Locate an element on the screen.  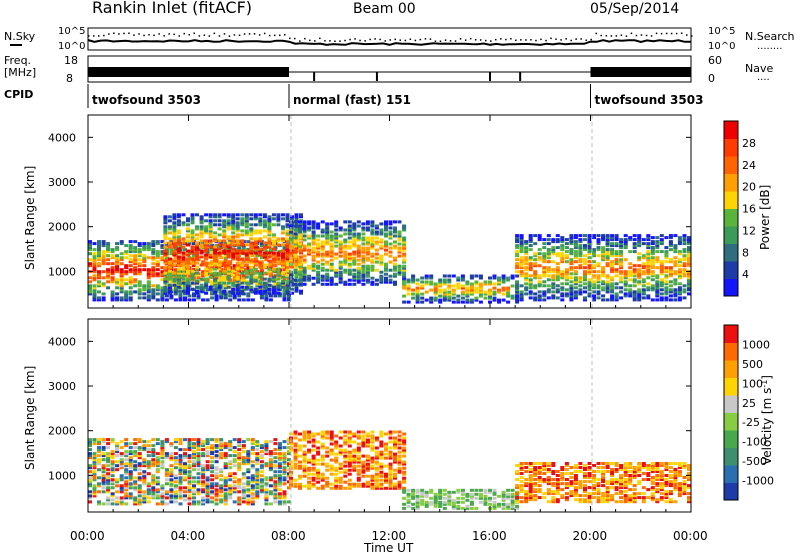
colorbar-swatch is located at coordinates (731, 270).